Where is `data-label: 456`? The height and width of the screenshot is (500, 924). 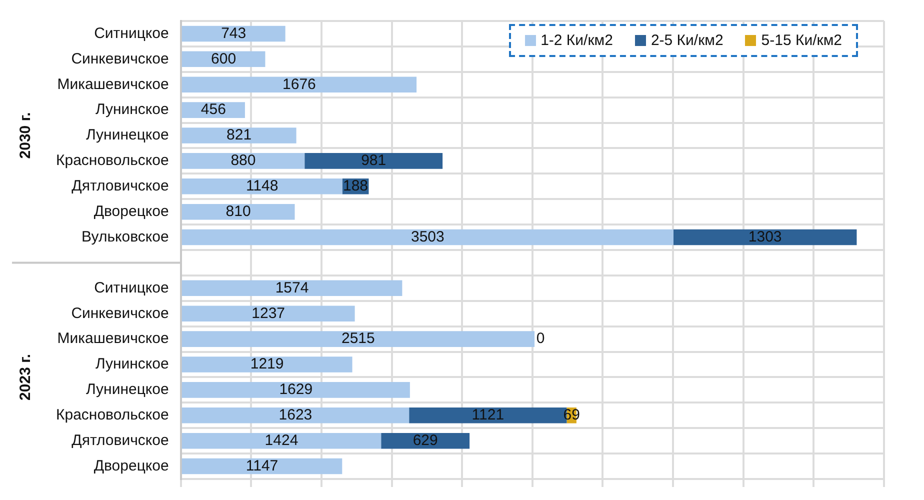
data-label: 456 is located at coordinates (213, 109).